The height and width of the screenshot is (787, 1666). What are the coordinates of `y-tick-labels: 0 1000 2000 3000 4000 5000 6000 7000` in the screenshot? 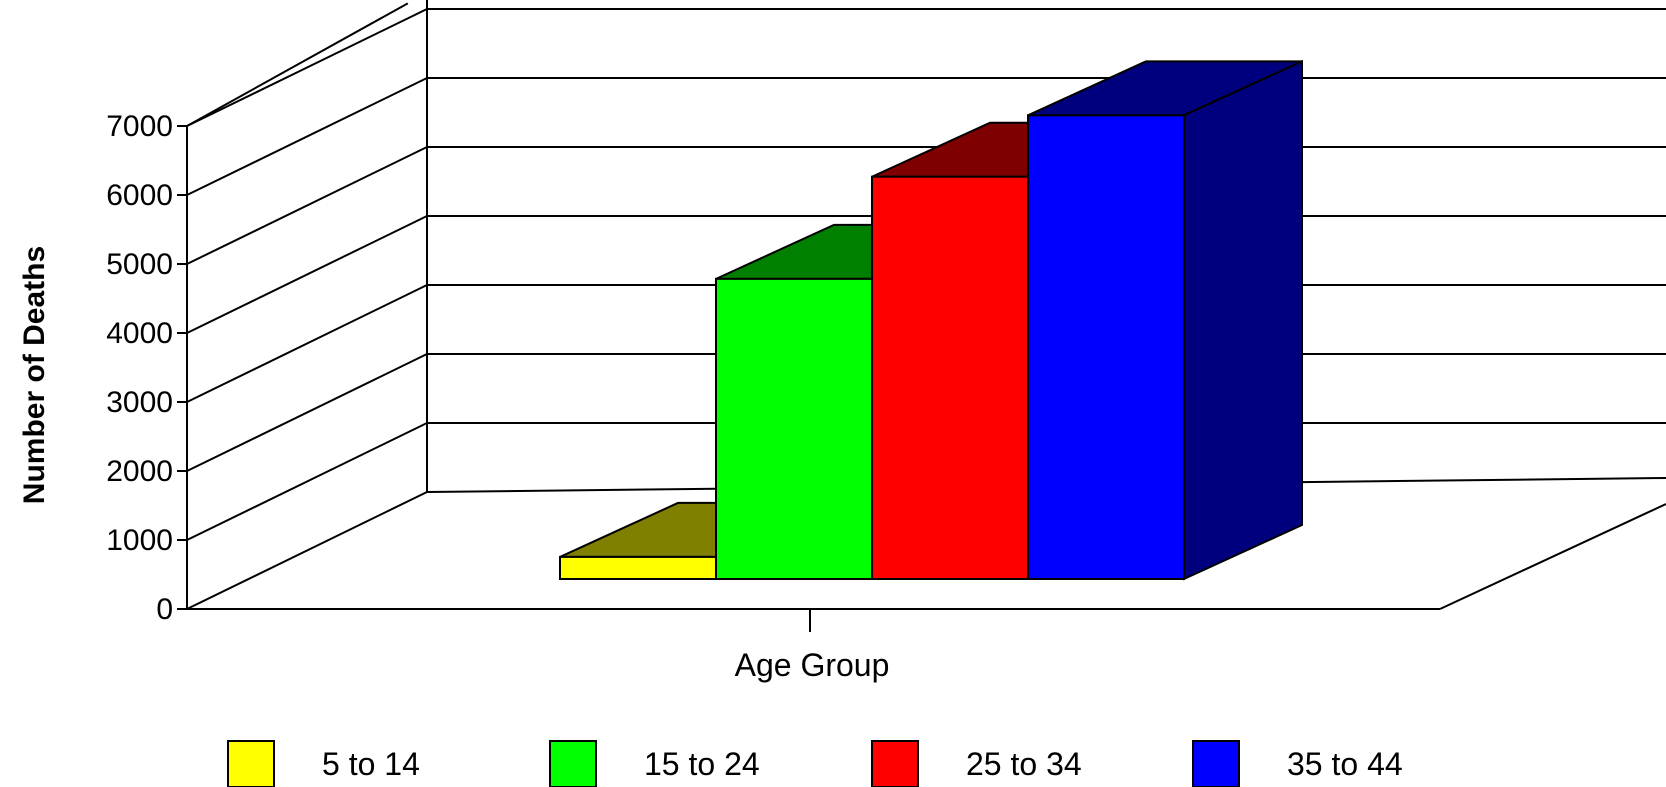 It's located at (146, 368).